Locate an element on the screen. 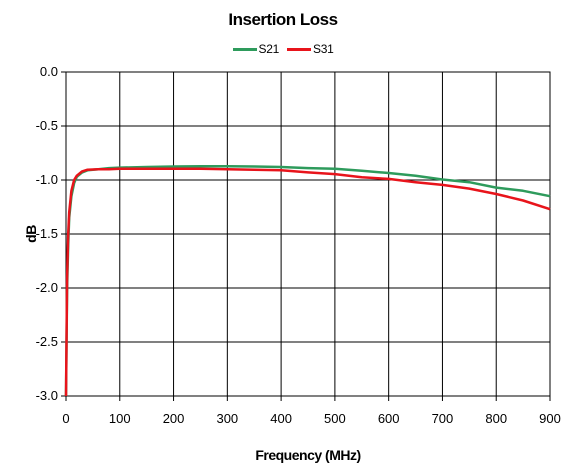  y-axis-title: dB is located at coordinates (31, 234).